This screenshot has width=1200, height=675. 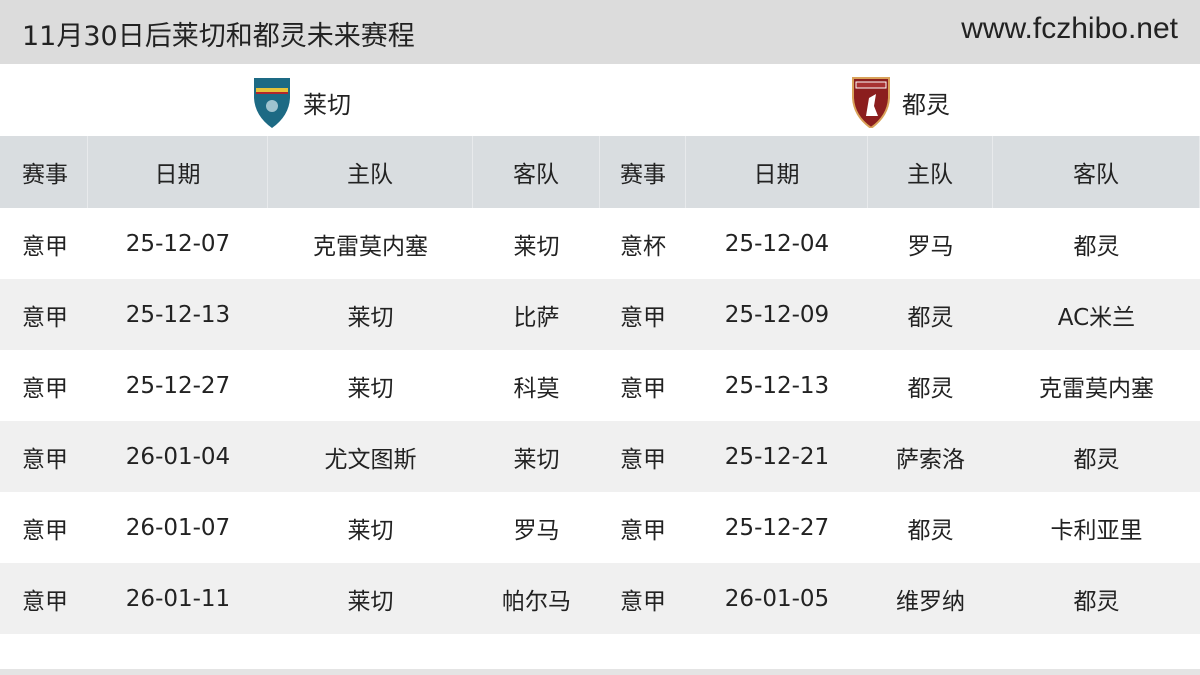 What do you see at coordinates (178, 243) in the screenshot?
I see `cell-date: 25-12-07` at bounding box center [178, 243].